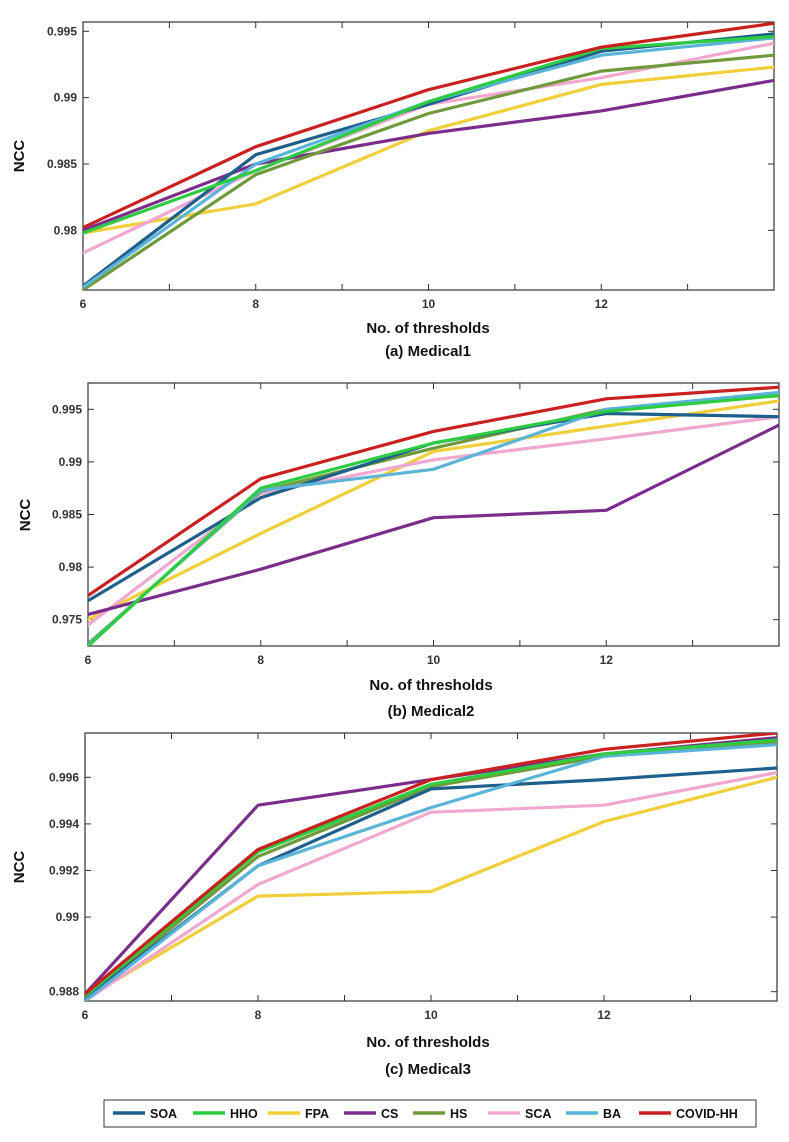  I want to click on legend-label-covid-hh: COVID-HH, so click(707, 1114).